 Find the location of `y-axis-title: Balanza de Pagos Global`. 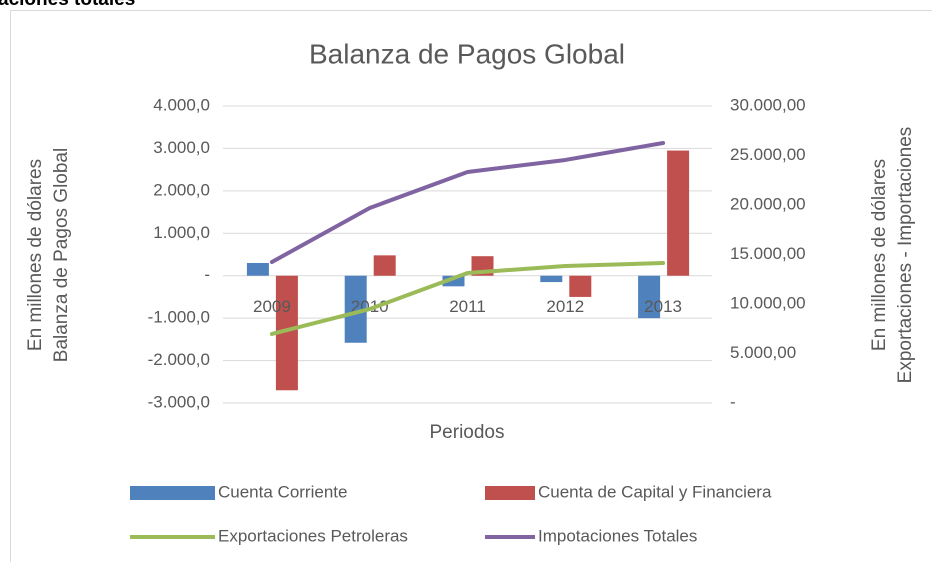

y-axis-title: Balanza de Pagos Global is located at coordinates (61, 255).